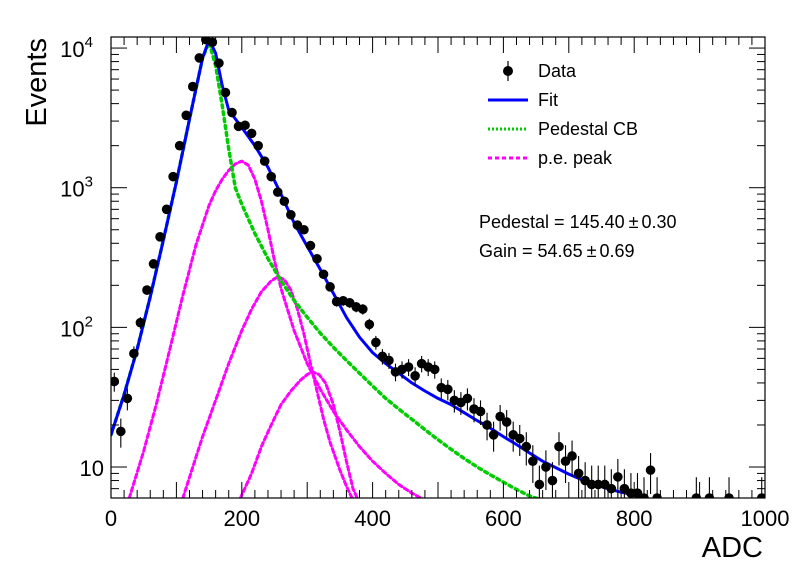  Describe the element at coordinates (634, 518) in the screenshot. I see `x-tick-label: 800` at that location.